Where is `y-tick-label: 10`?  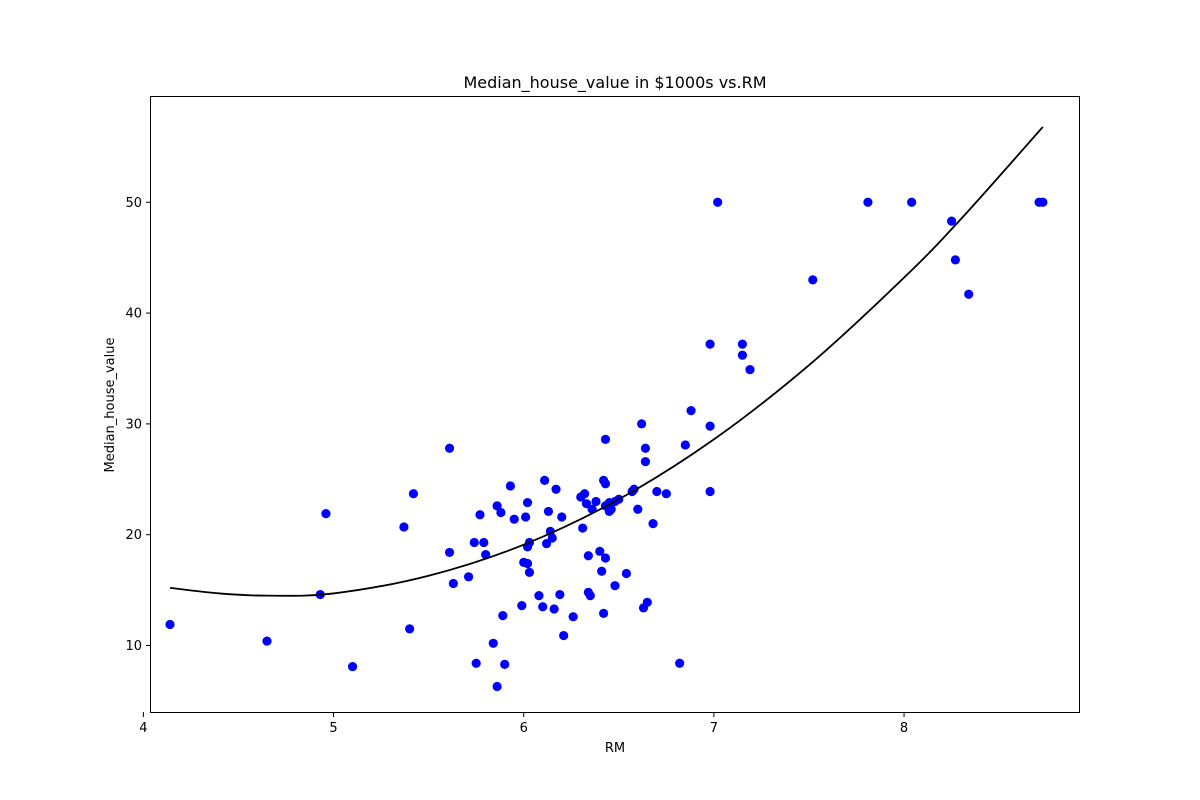
y-tick-label: 10 is located at coordinates (133, 646).